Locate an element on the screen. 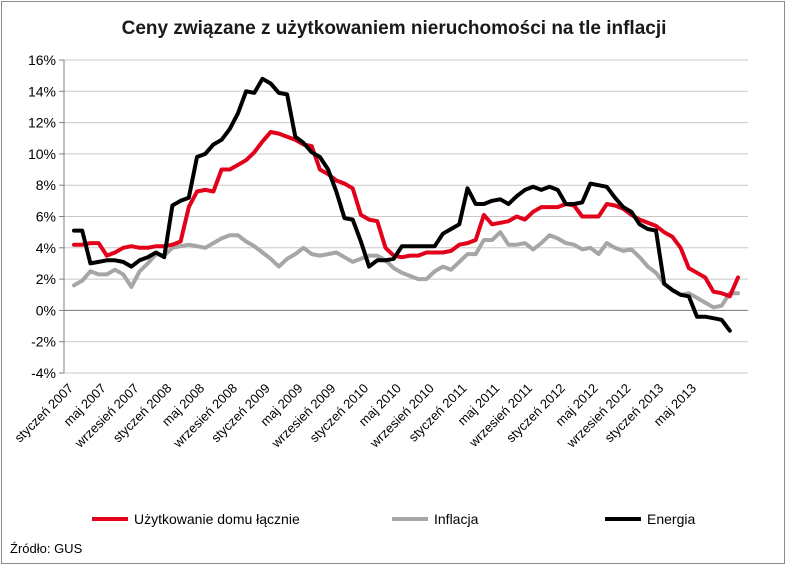  y-tick-label: 6% is located at coordinates (46, 217).